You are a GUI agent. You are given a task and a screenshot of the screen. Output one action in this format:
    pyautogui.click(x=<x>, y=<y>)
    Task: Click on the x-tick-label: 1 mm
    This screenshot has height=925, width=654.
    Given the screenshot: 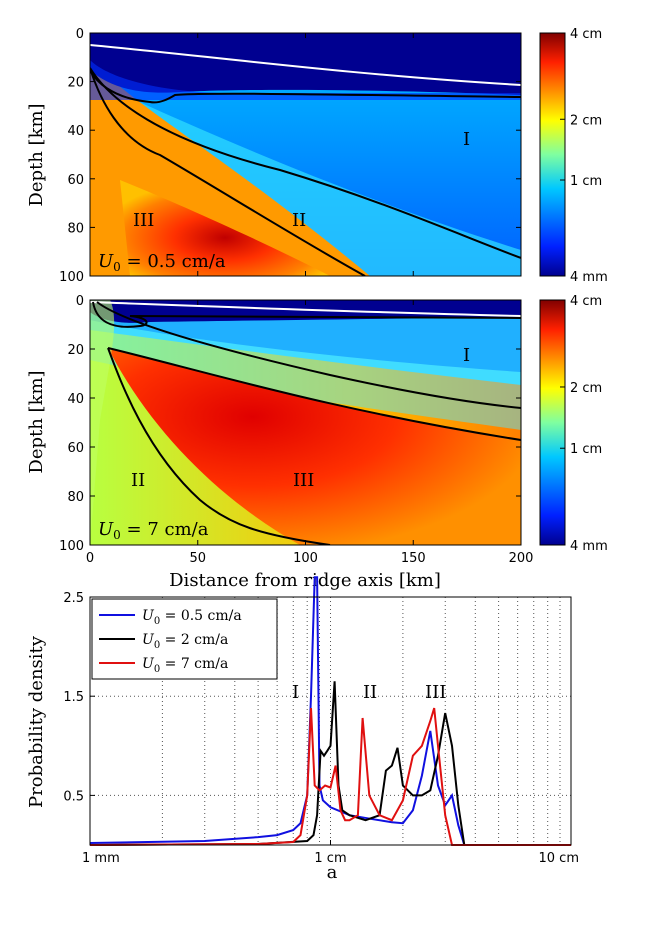 What is the action you would take?
    pyautogui.click(x=101, y=858)
    